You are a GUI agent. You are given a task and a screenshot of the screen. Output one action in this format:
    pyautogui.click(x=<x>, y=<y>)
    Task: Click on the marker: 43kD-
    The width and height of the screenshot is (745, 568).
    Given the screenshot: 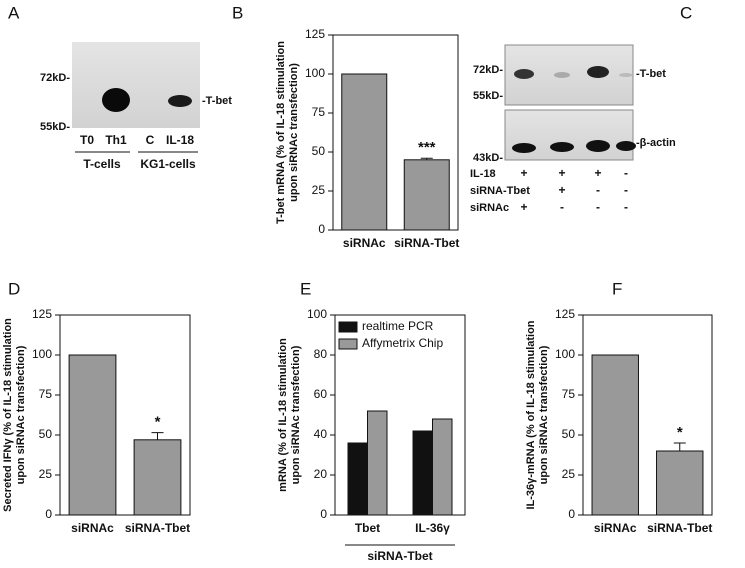 What is the action you would take?
    pyautogui.click(x=488, y=158)
    